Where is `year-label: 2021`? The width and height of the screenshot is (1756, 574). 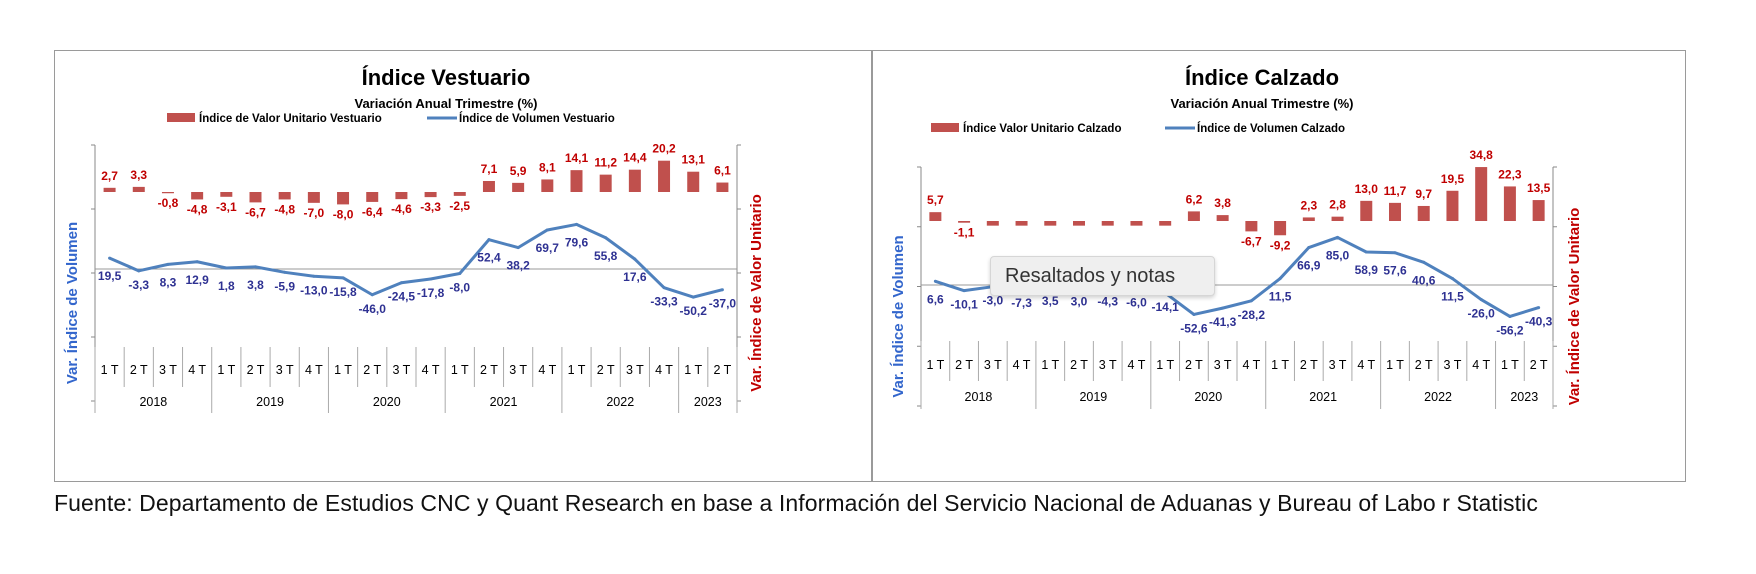 year-label: 2021 is located at coordinates (1323, 397).